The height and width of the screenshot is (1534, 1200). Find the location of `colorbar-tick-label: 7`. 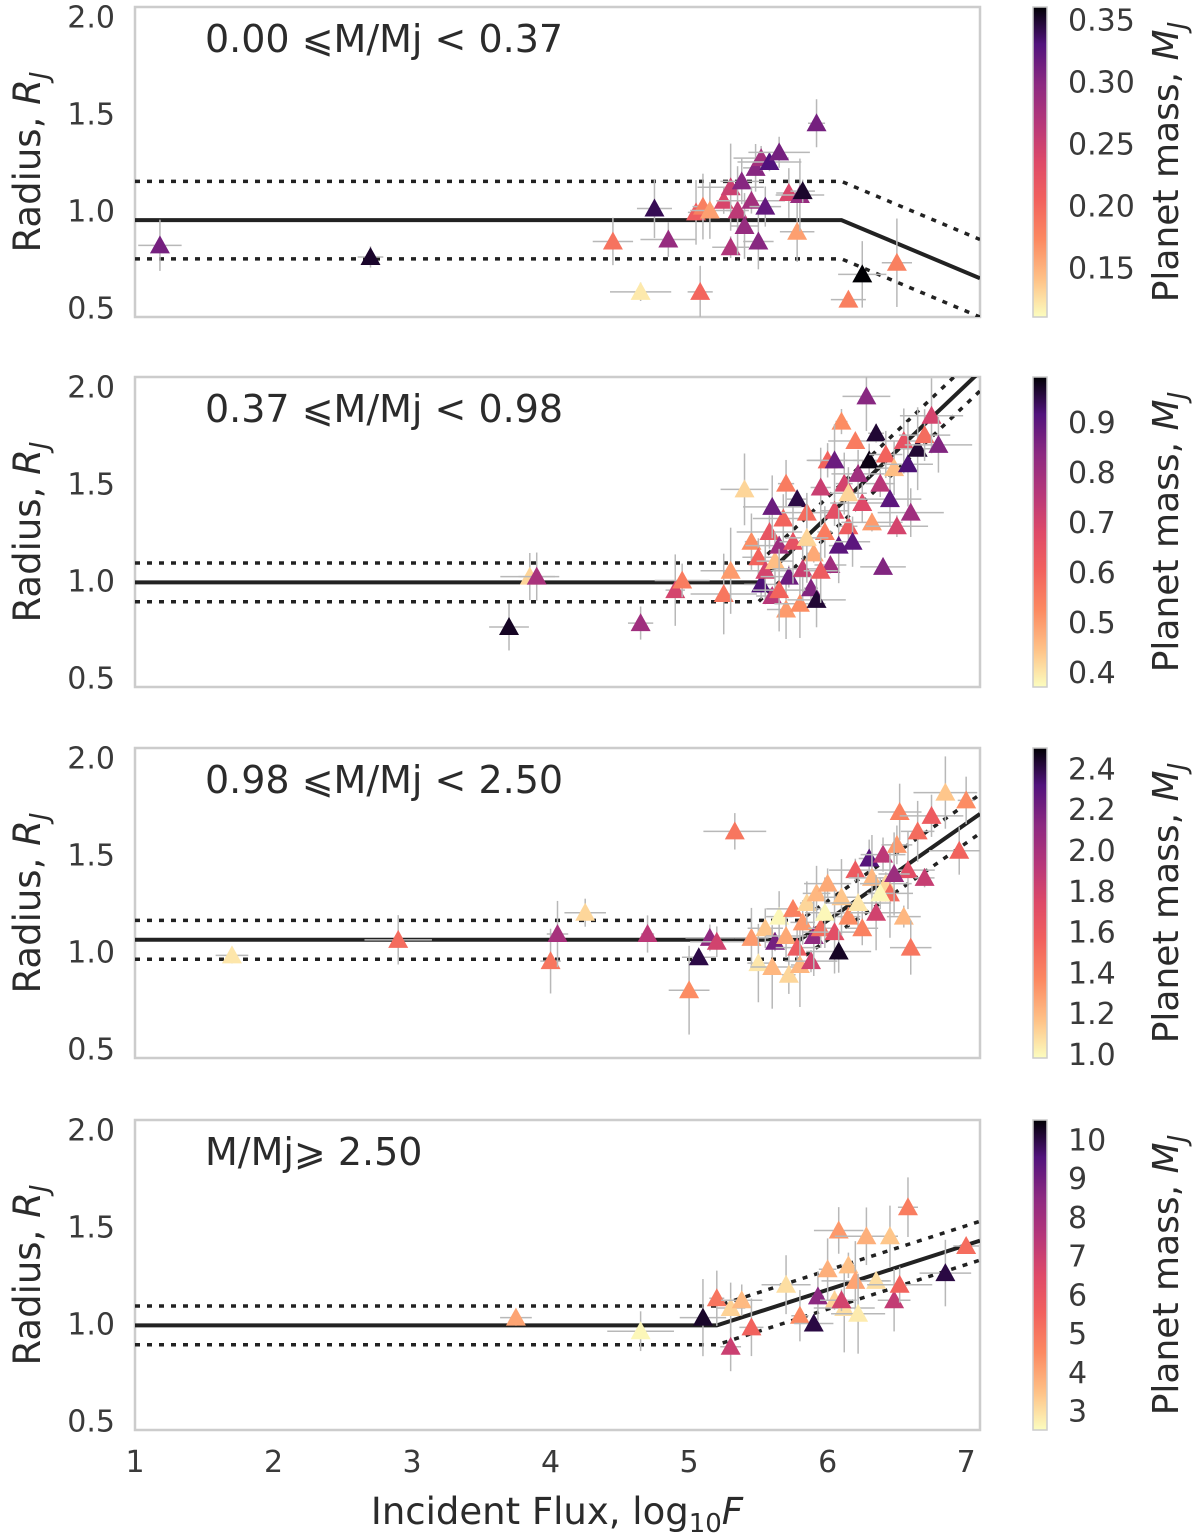

colorbar-tick-label: 7 is located at coordinates (1077, 1257).